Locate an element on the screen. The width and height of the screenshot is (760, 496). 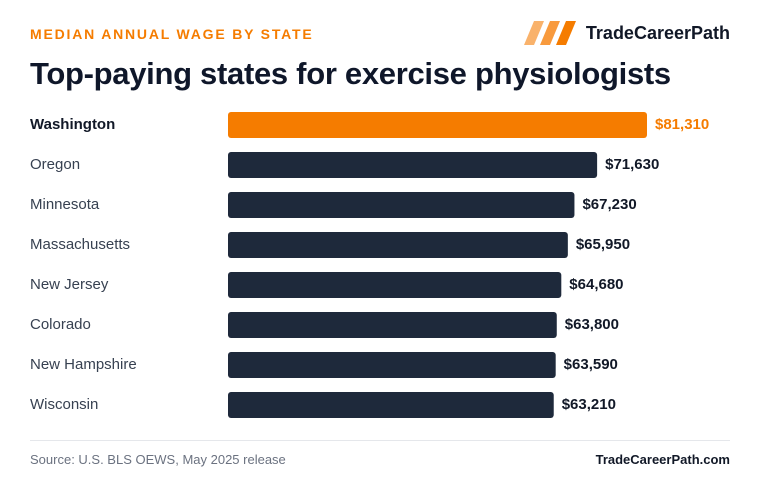
category-label: New Jersey is located at coordinates (69, 284).